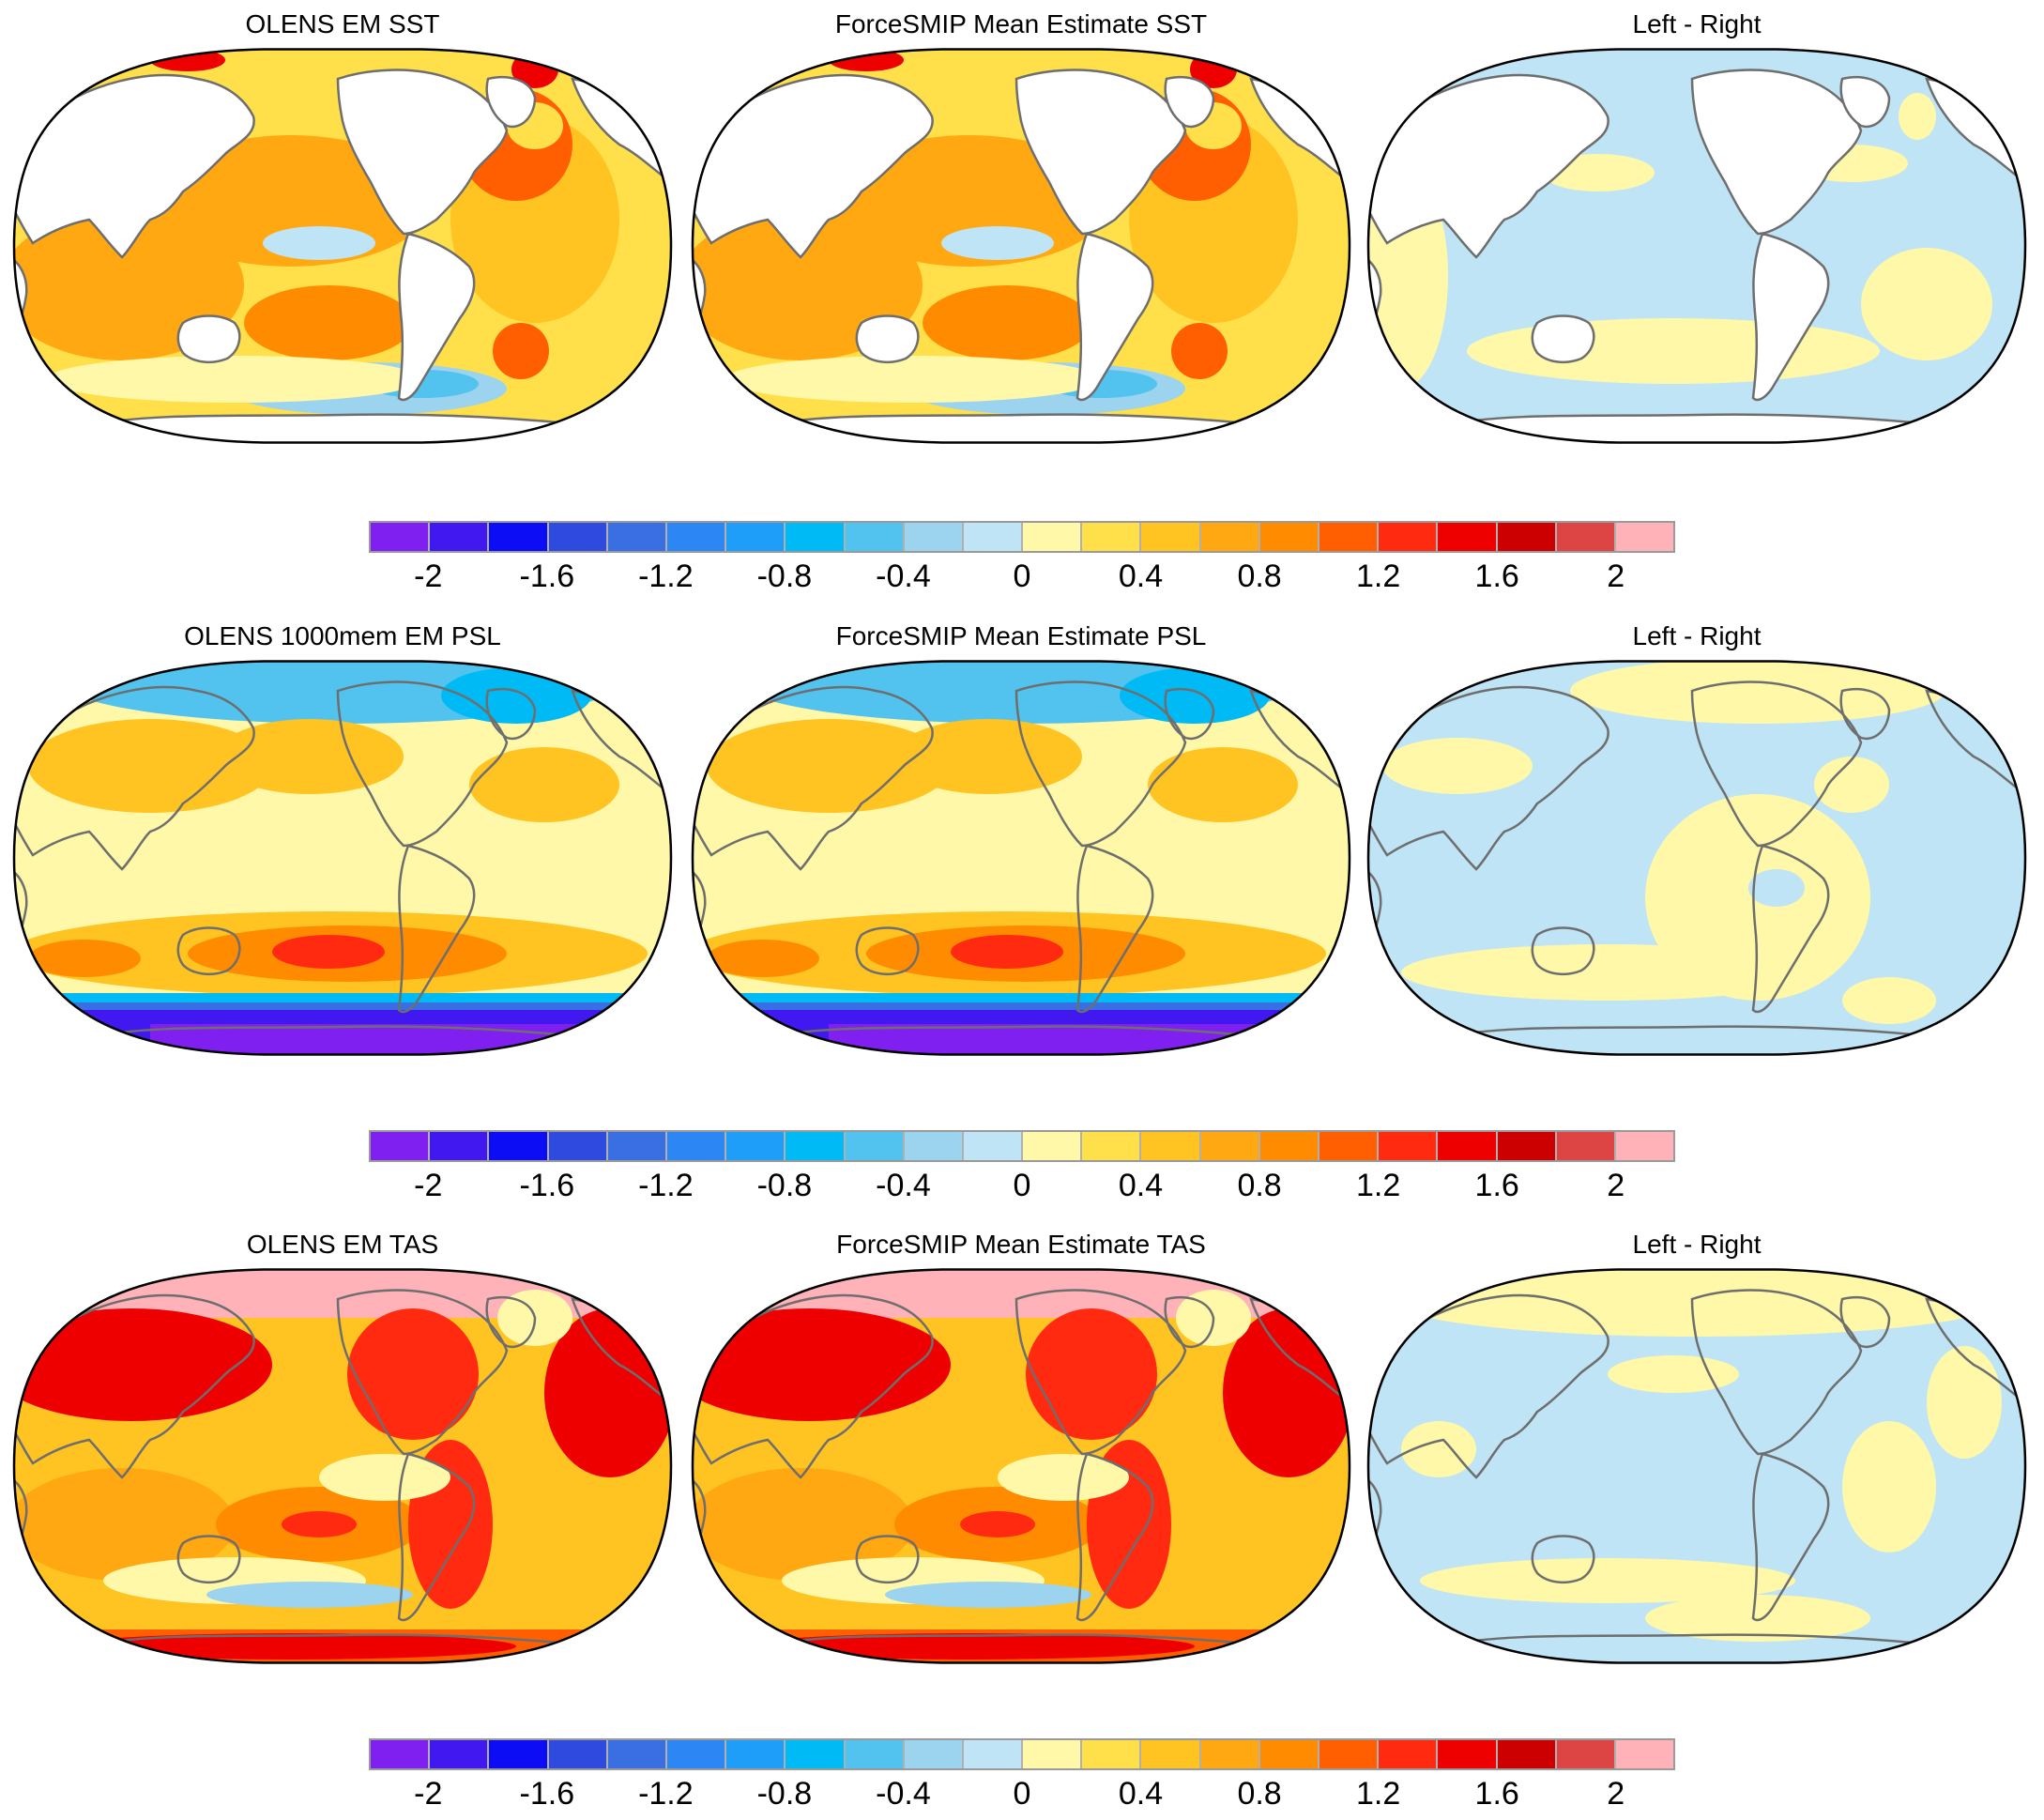  What do you see at coordinates (1021, 1466) in the screenshot?
I see `map-tas-forcesmip` at bounding box center [1021, 1466].